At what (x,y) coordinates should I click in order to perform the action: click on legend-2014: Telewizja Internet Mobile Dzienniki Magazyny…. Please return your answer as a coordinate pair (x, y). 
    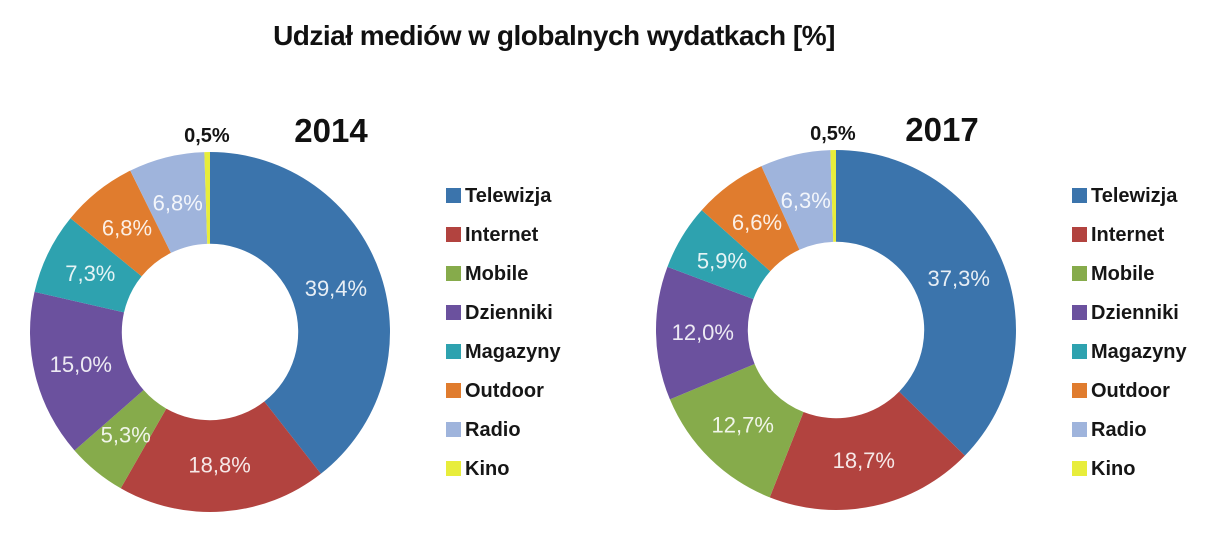
    Looking at the image, I should click on (503, 332).